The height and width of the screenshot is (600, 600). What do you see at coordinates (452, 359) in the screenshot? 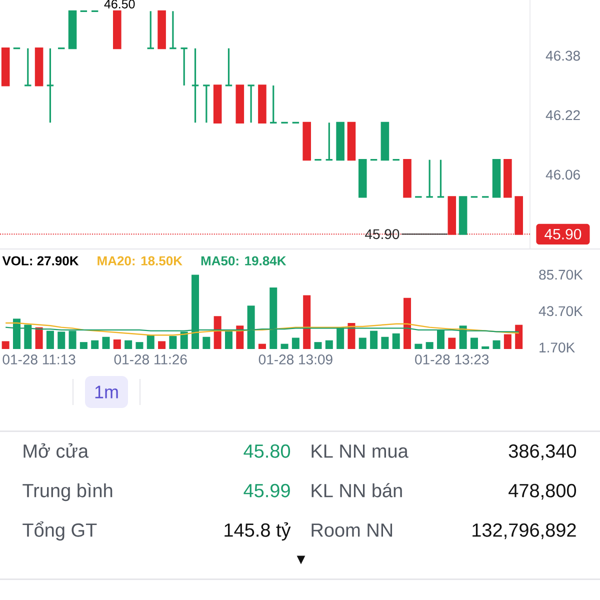
I see `x-tick-label: 01-28 13:23` at bounding box center [452, 359].